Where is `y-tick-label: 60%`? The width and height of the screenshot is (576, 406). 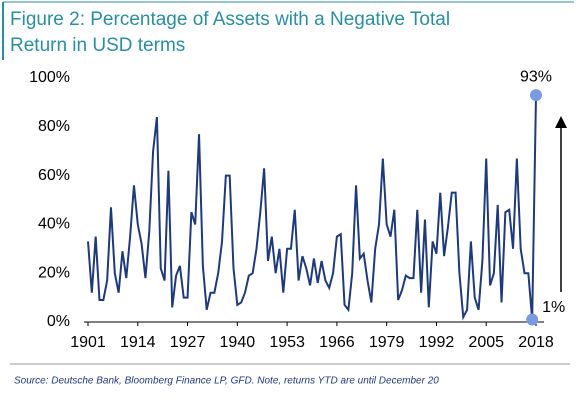 y-tick-label: 60% is located at coordinates (54, 175).